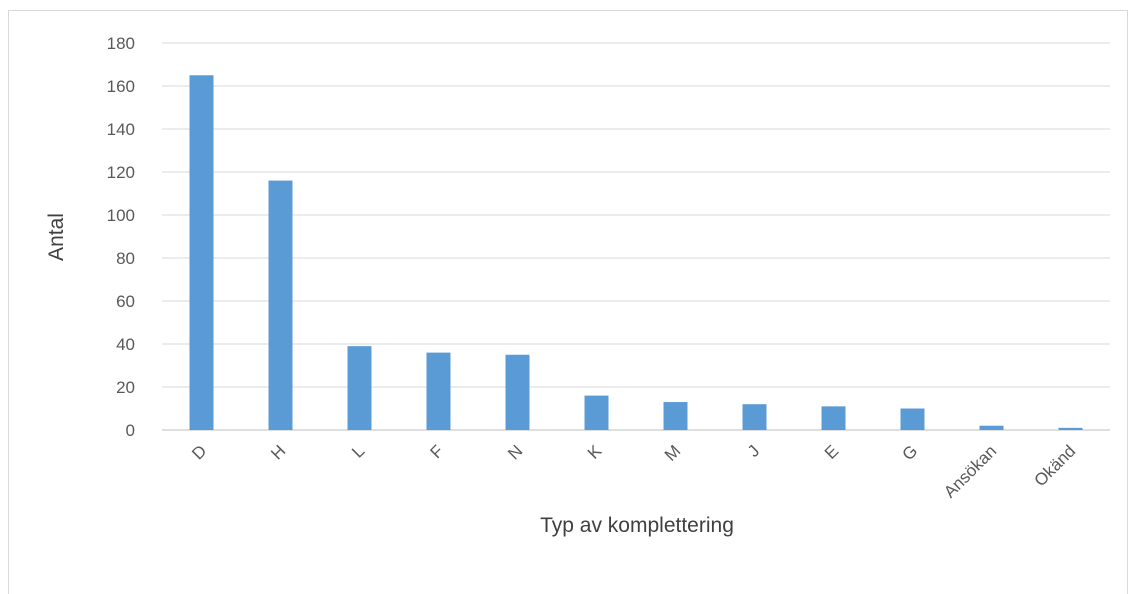 Image resolution: width=1132 pixels, height=594 pixels. I want to click on y-tick-label: 40, so click(125, 344).